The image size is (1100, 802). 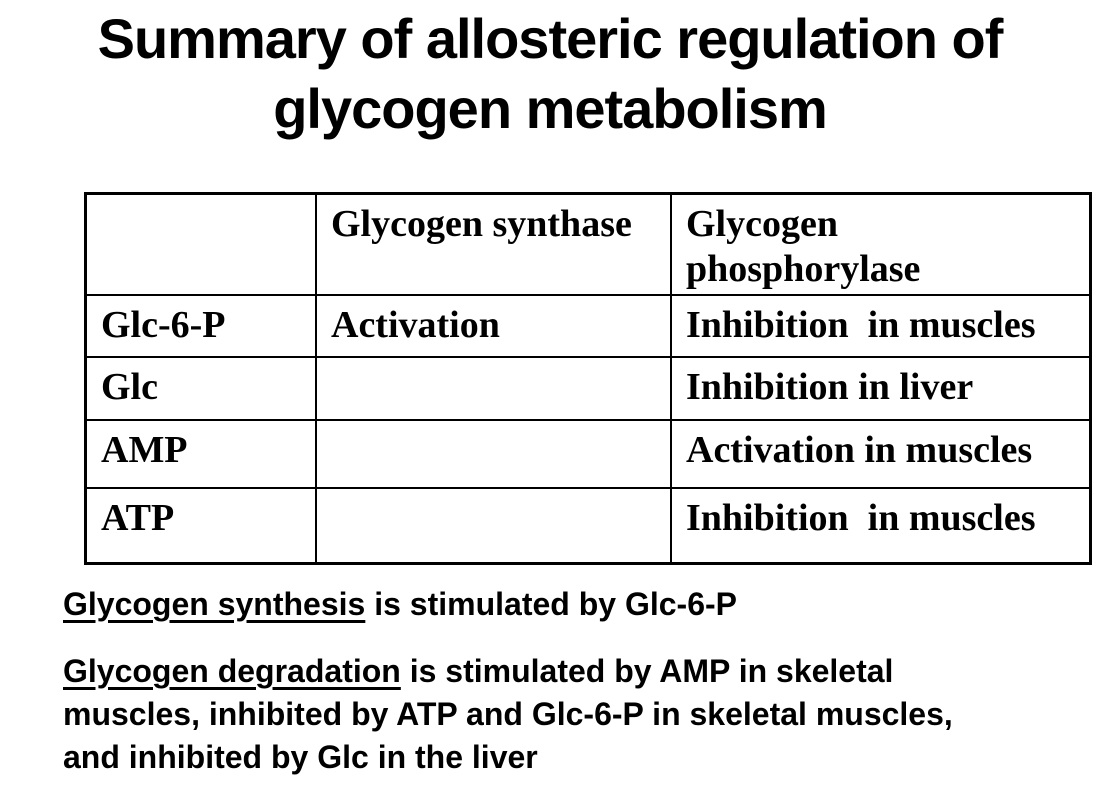 I want to click on row-label-atp: ATP, so click(x=200, y=525).